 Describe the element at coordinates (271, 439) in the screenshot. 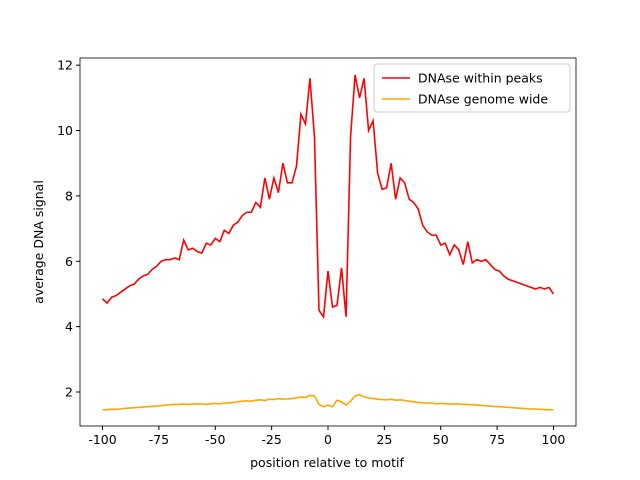

I see `x-tick-label: -25` at that location.